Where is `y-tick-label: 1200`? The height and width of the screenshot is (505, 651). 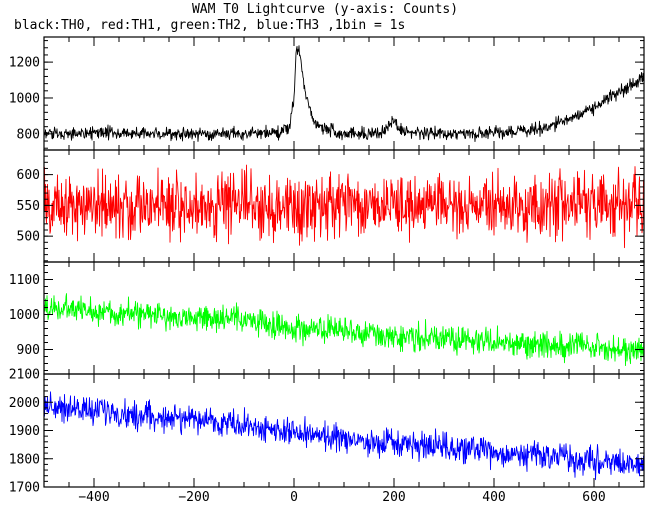 y-tick-label: 1200 is located at coordinates (24, 63).